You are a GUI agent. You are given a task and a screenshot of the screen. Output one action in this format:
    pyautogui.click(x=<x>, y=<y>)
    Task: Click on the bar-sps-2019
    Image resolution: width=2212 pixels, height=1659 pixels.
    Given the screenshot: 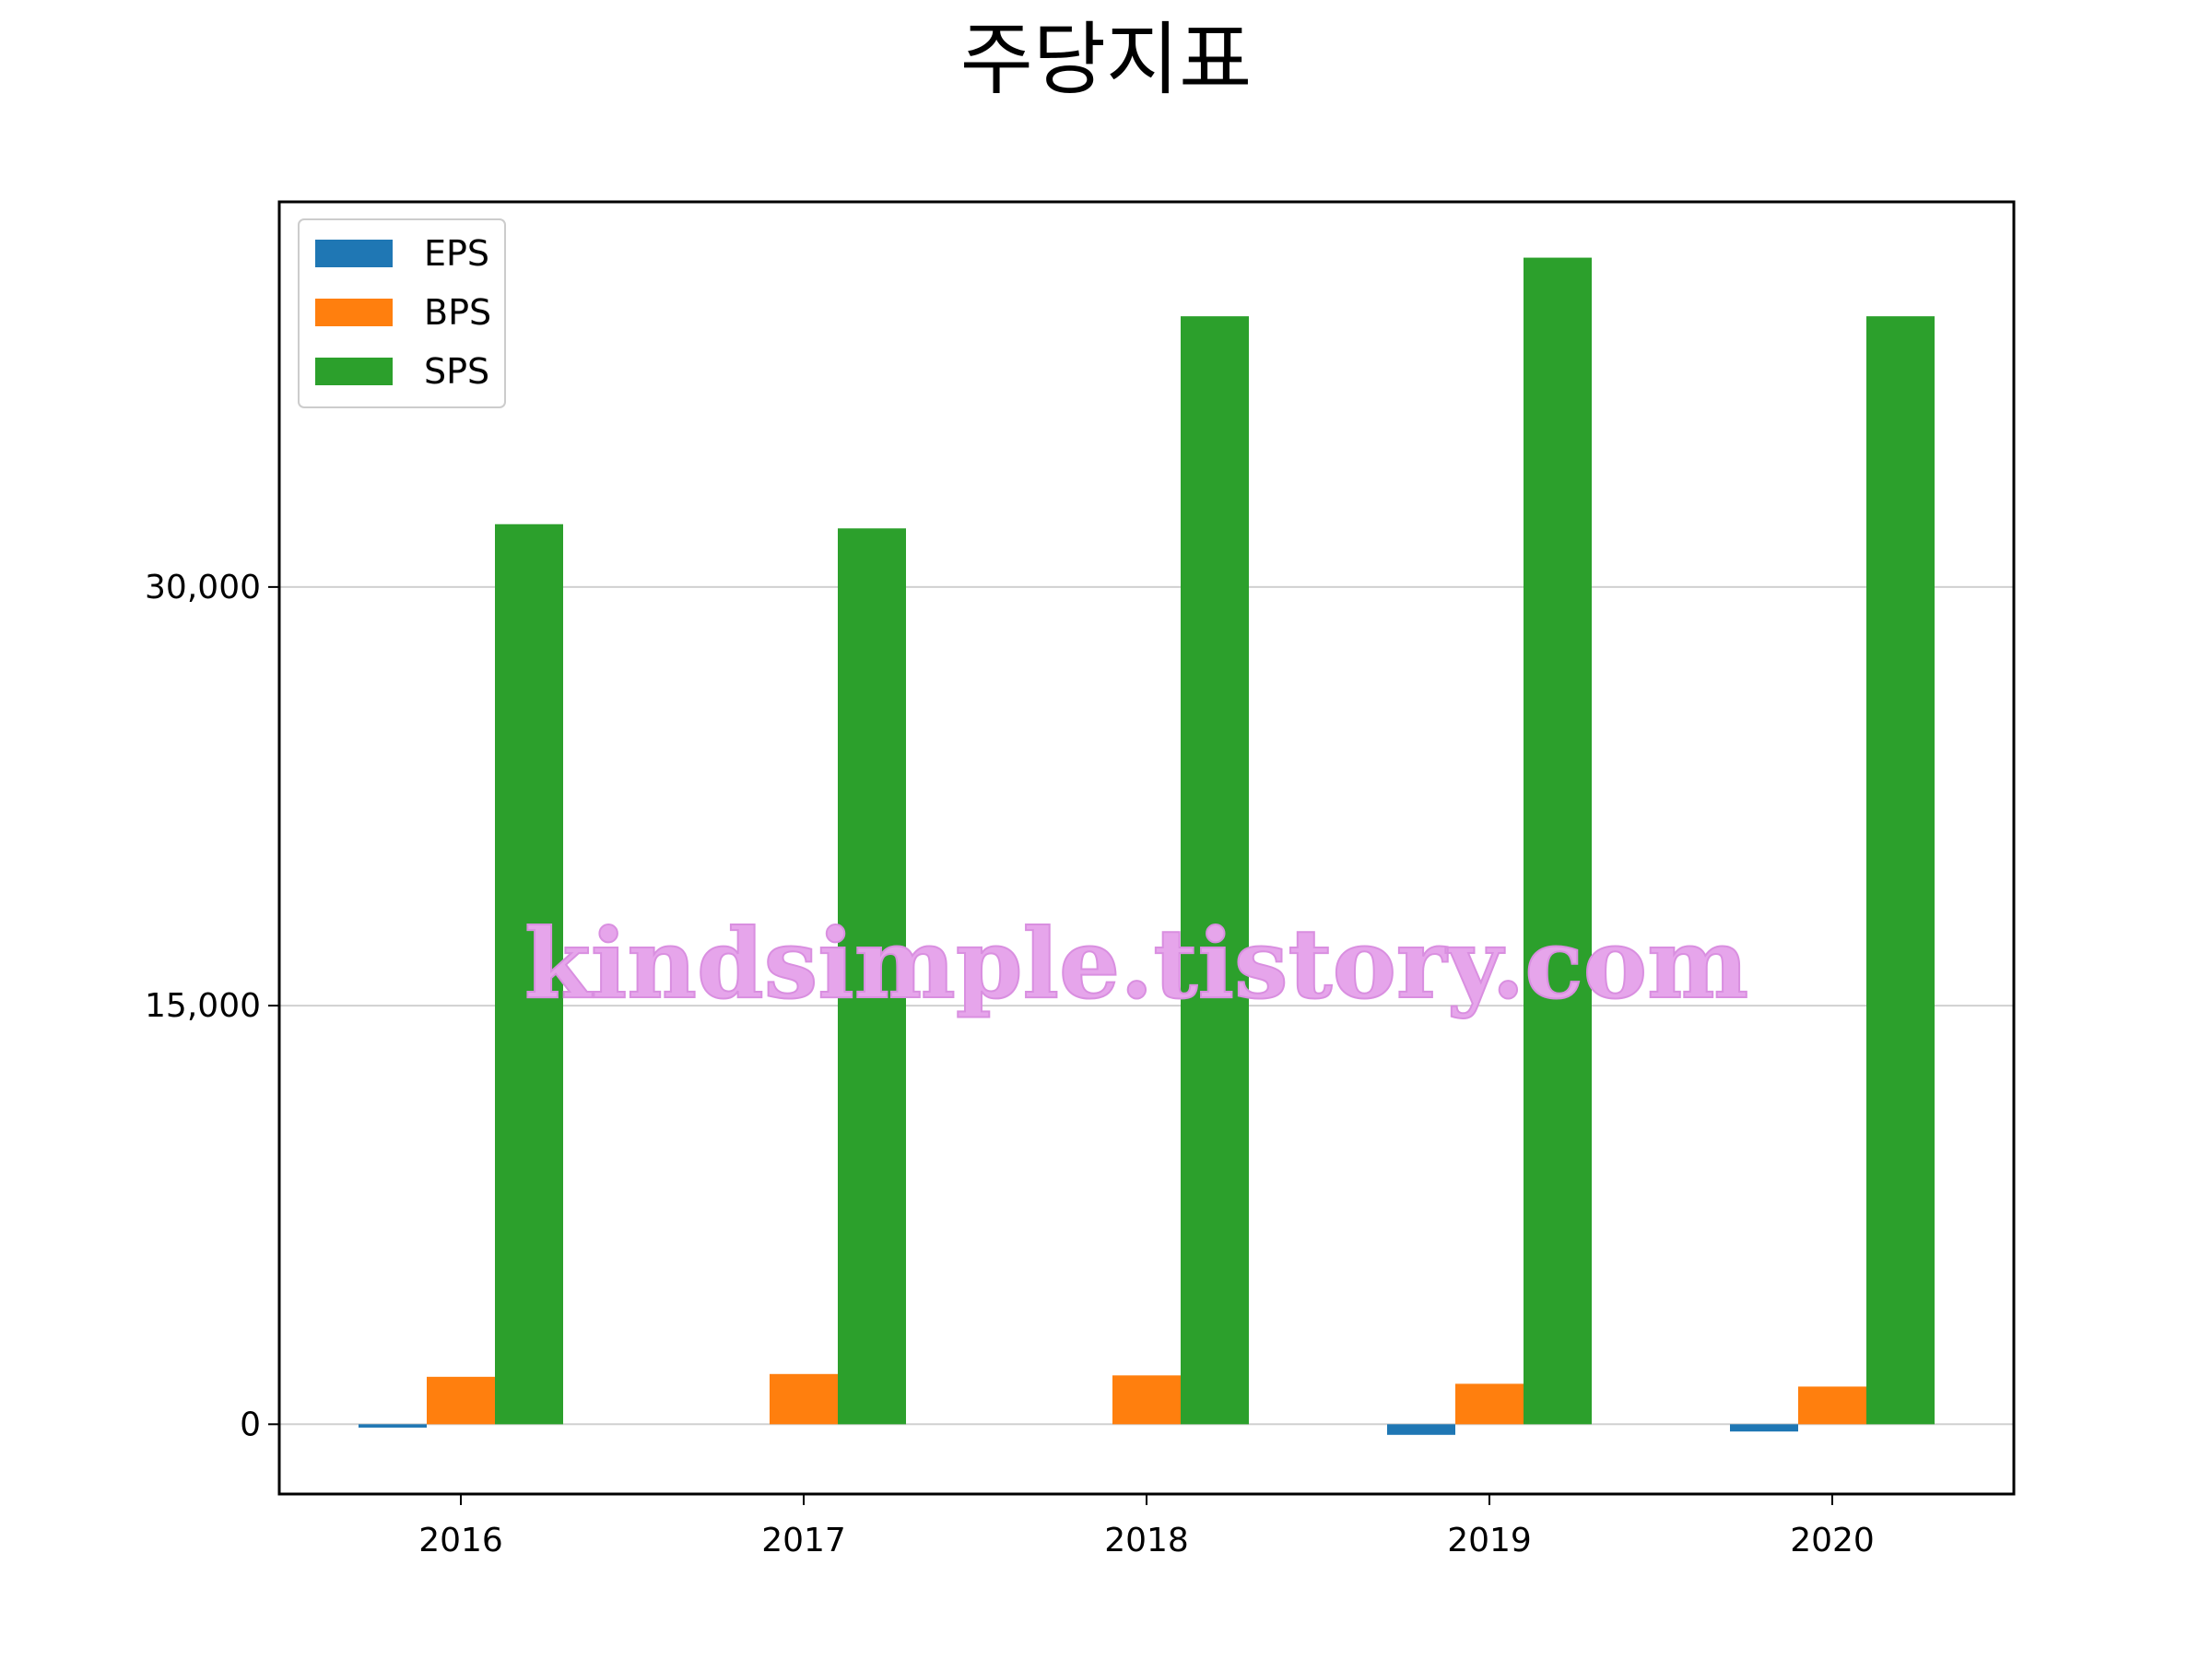 What is the action you would take?
    pyautogui.click(x=1558, y=841)
    